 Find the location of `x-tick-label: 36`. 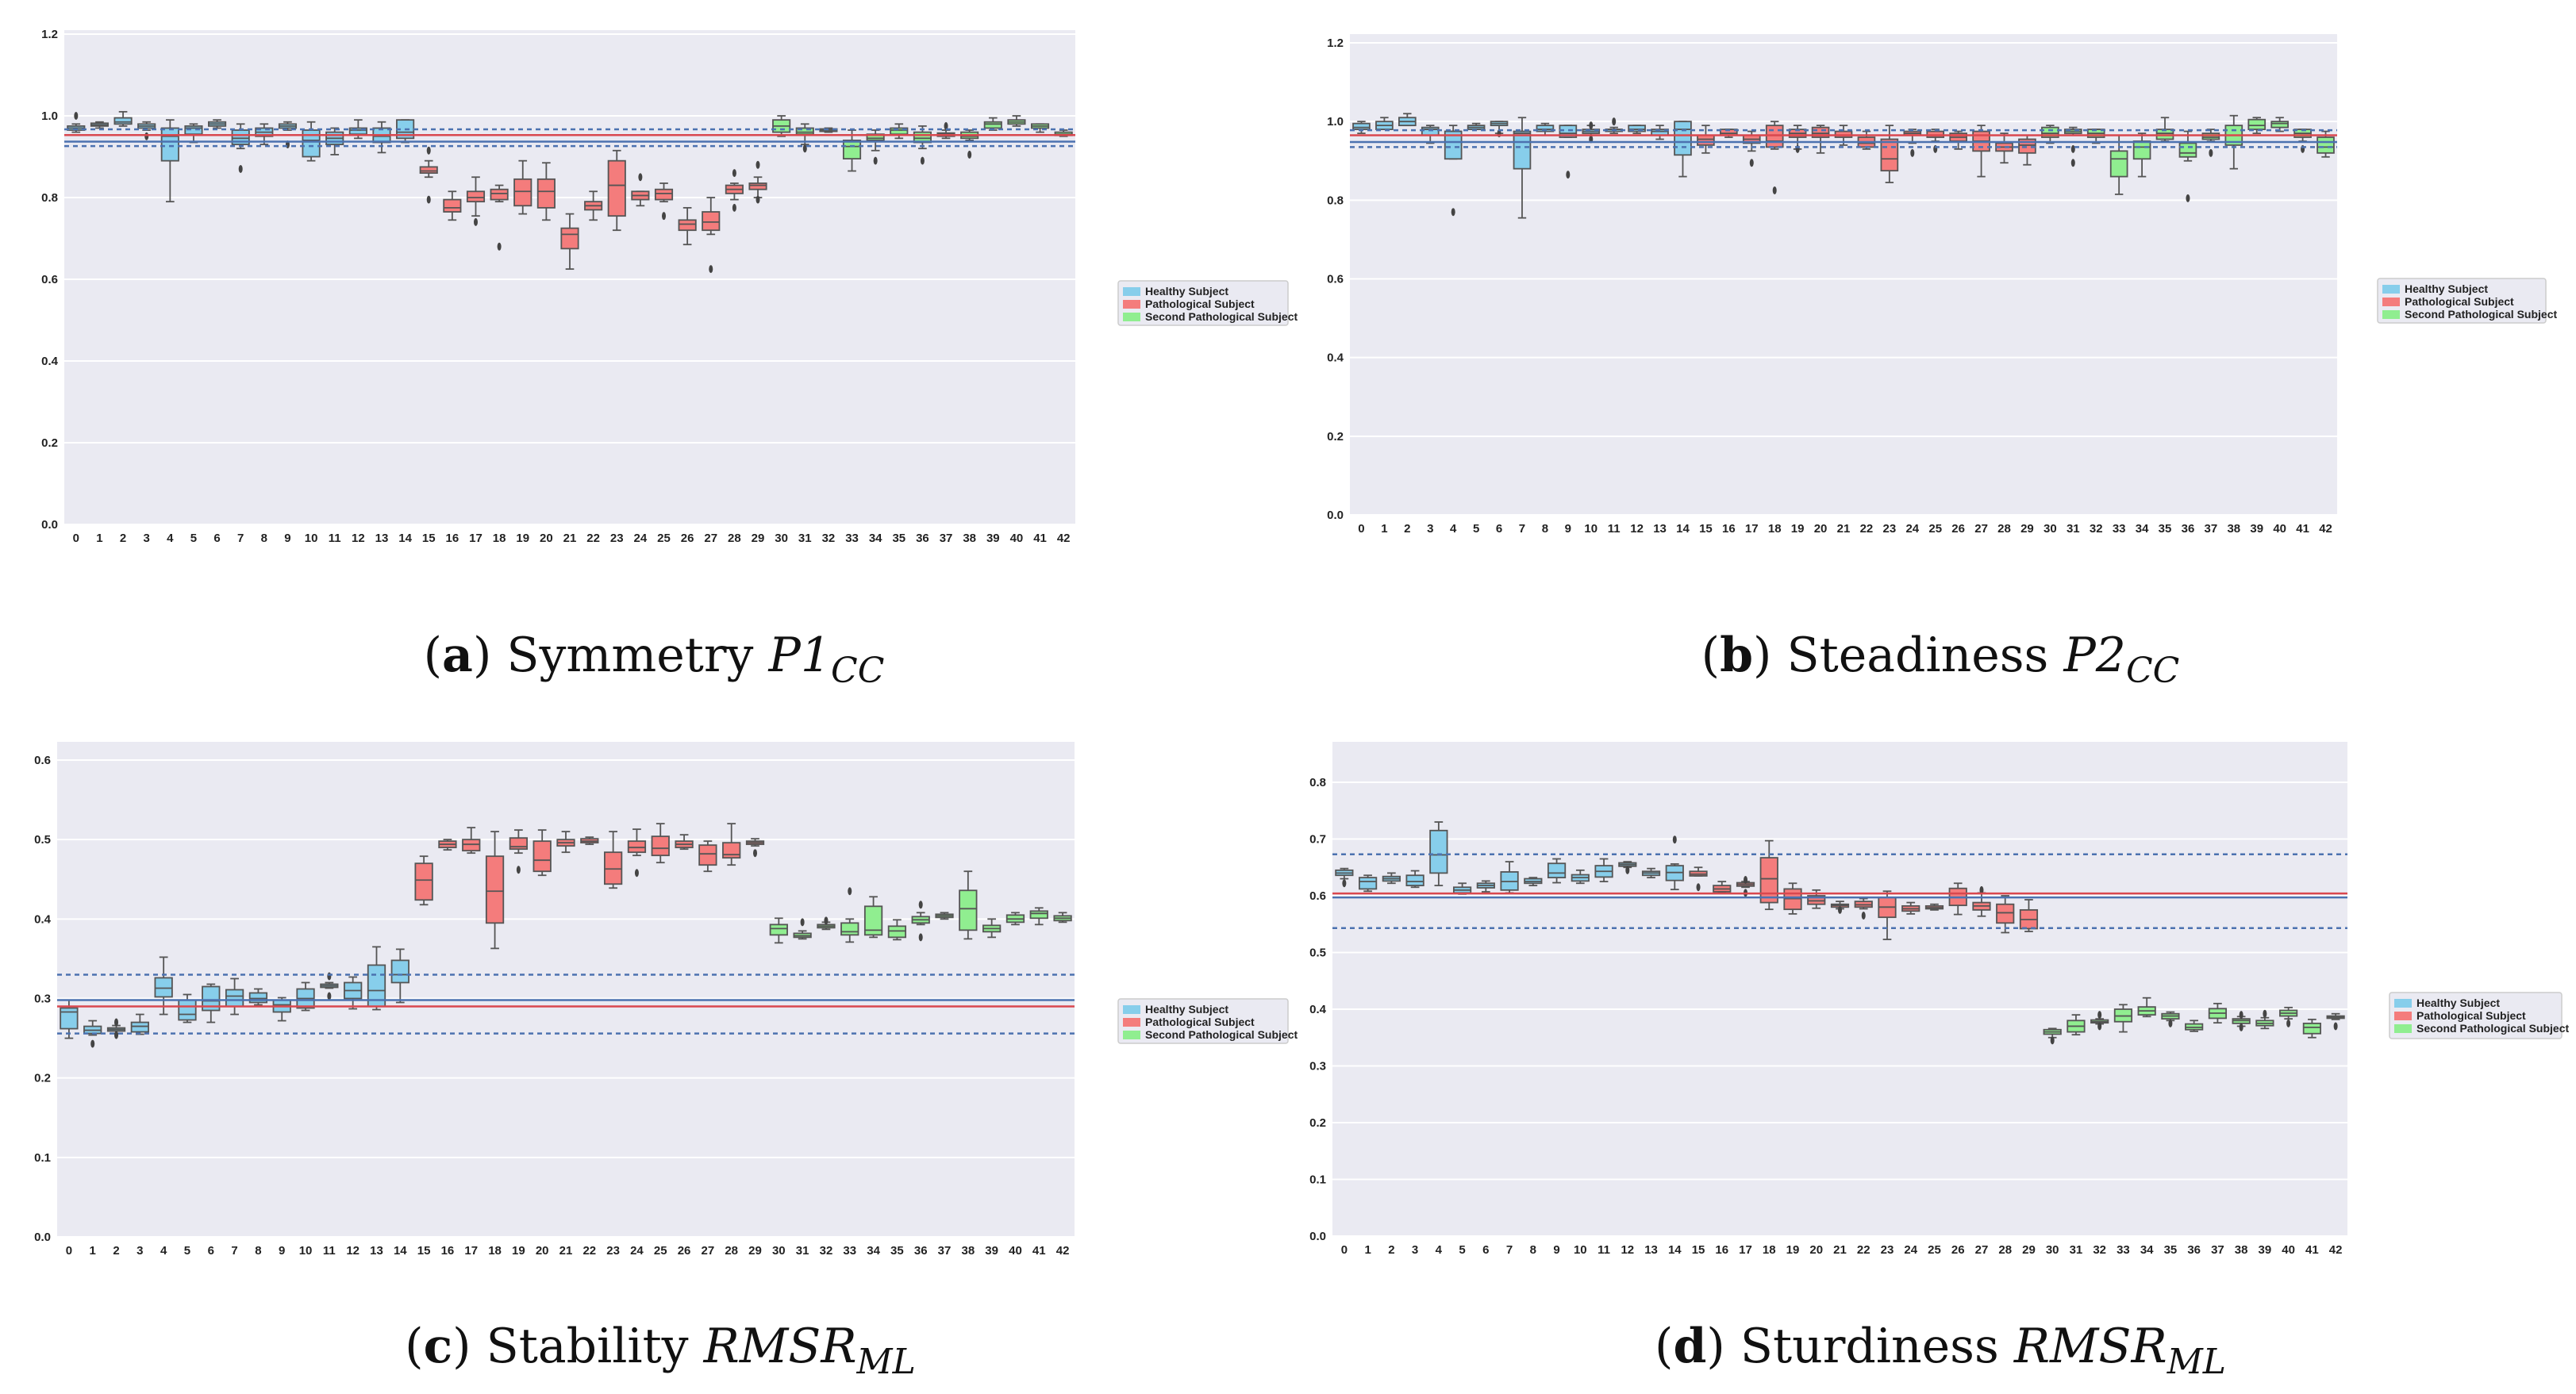

x-tick-label: 36 is located at coordinates (2188, 529).